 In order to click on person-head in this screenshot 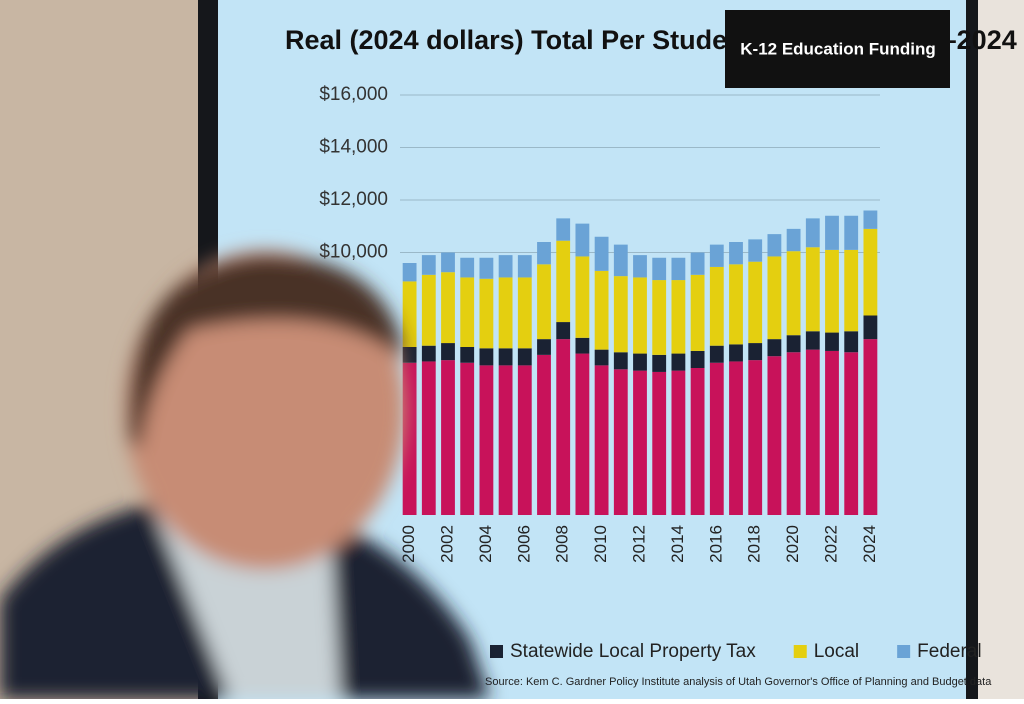, I will do `click(265, 410)`.